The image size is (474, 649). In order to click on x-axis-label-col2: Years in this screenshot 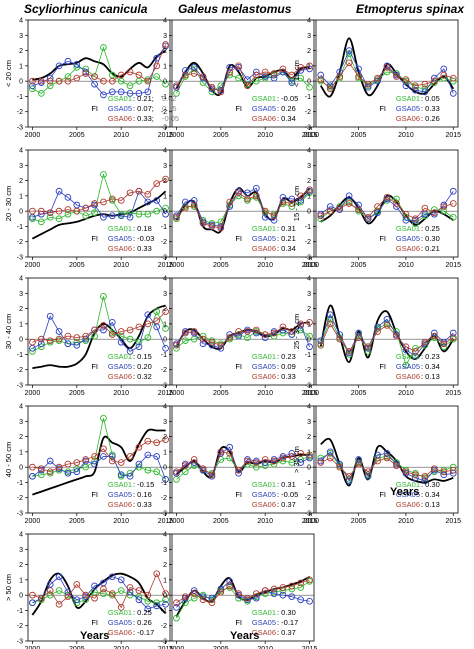, I will do `click(245, 636)`.